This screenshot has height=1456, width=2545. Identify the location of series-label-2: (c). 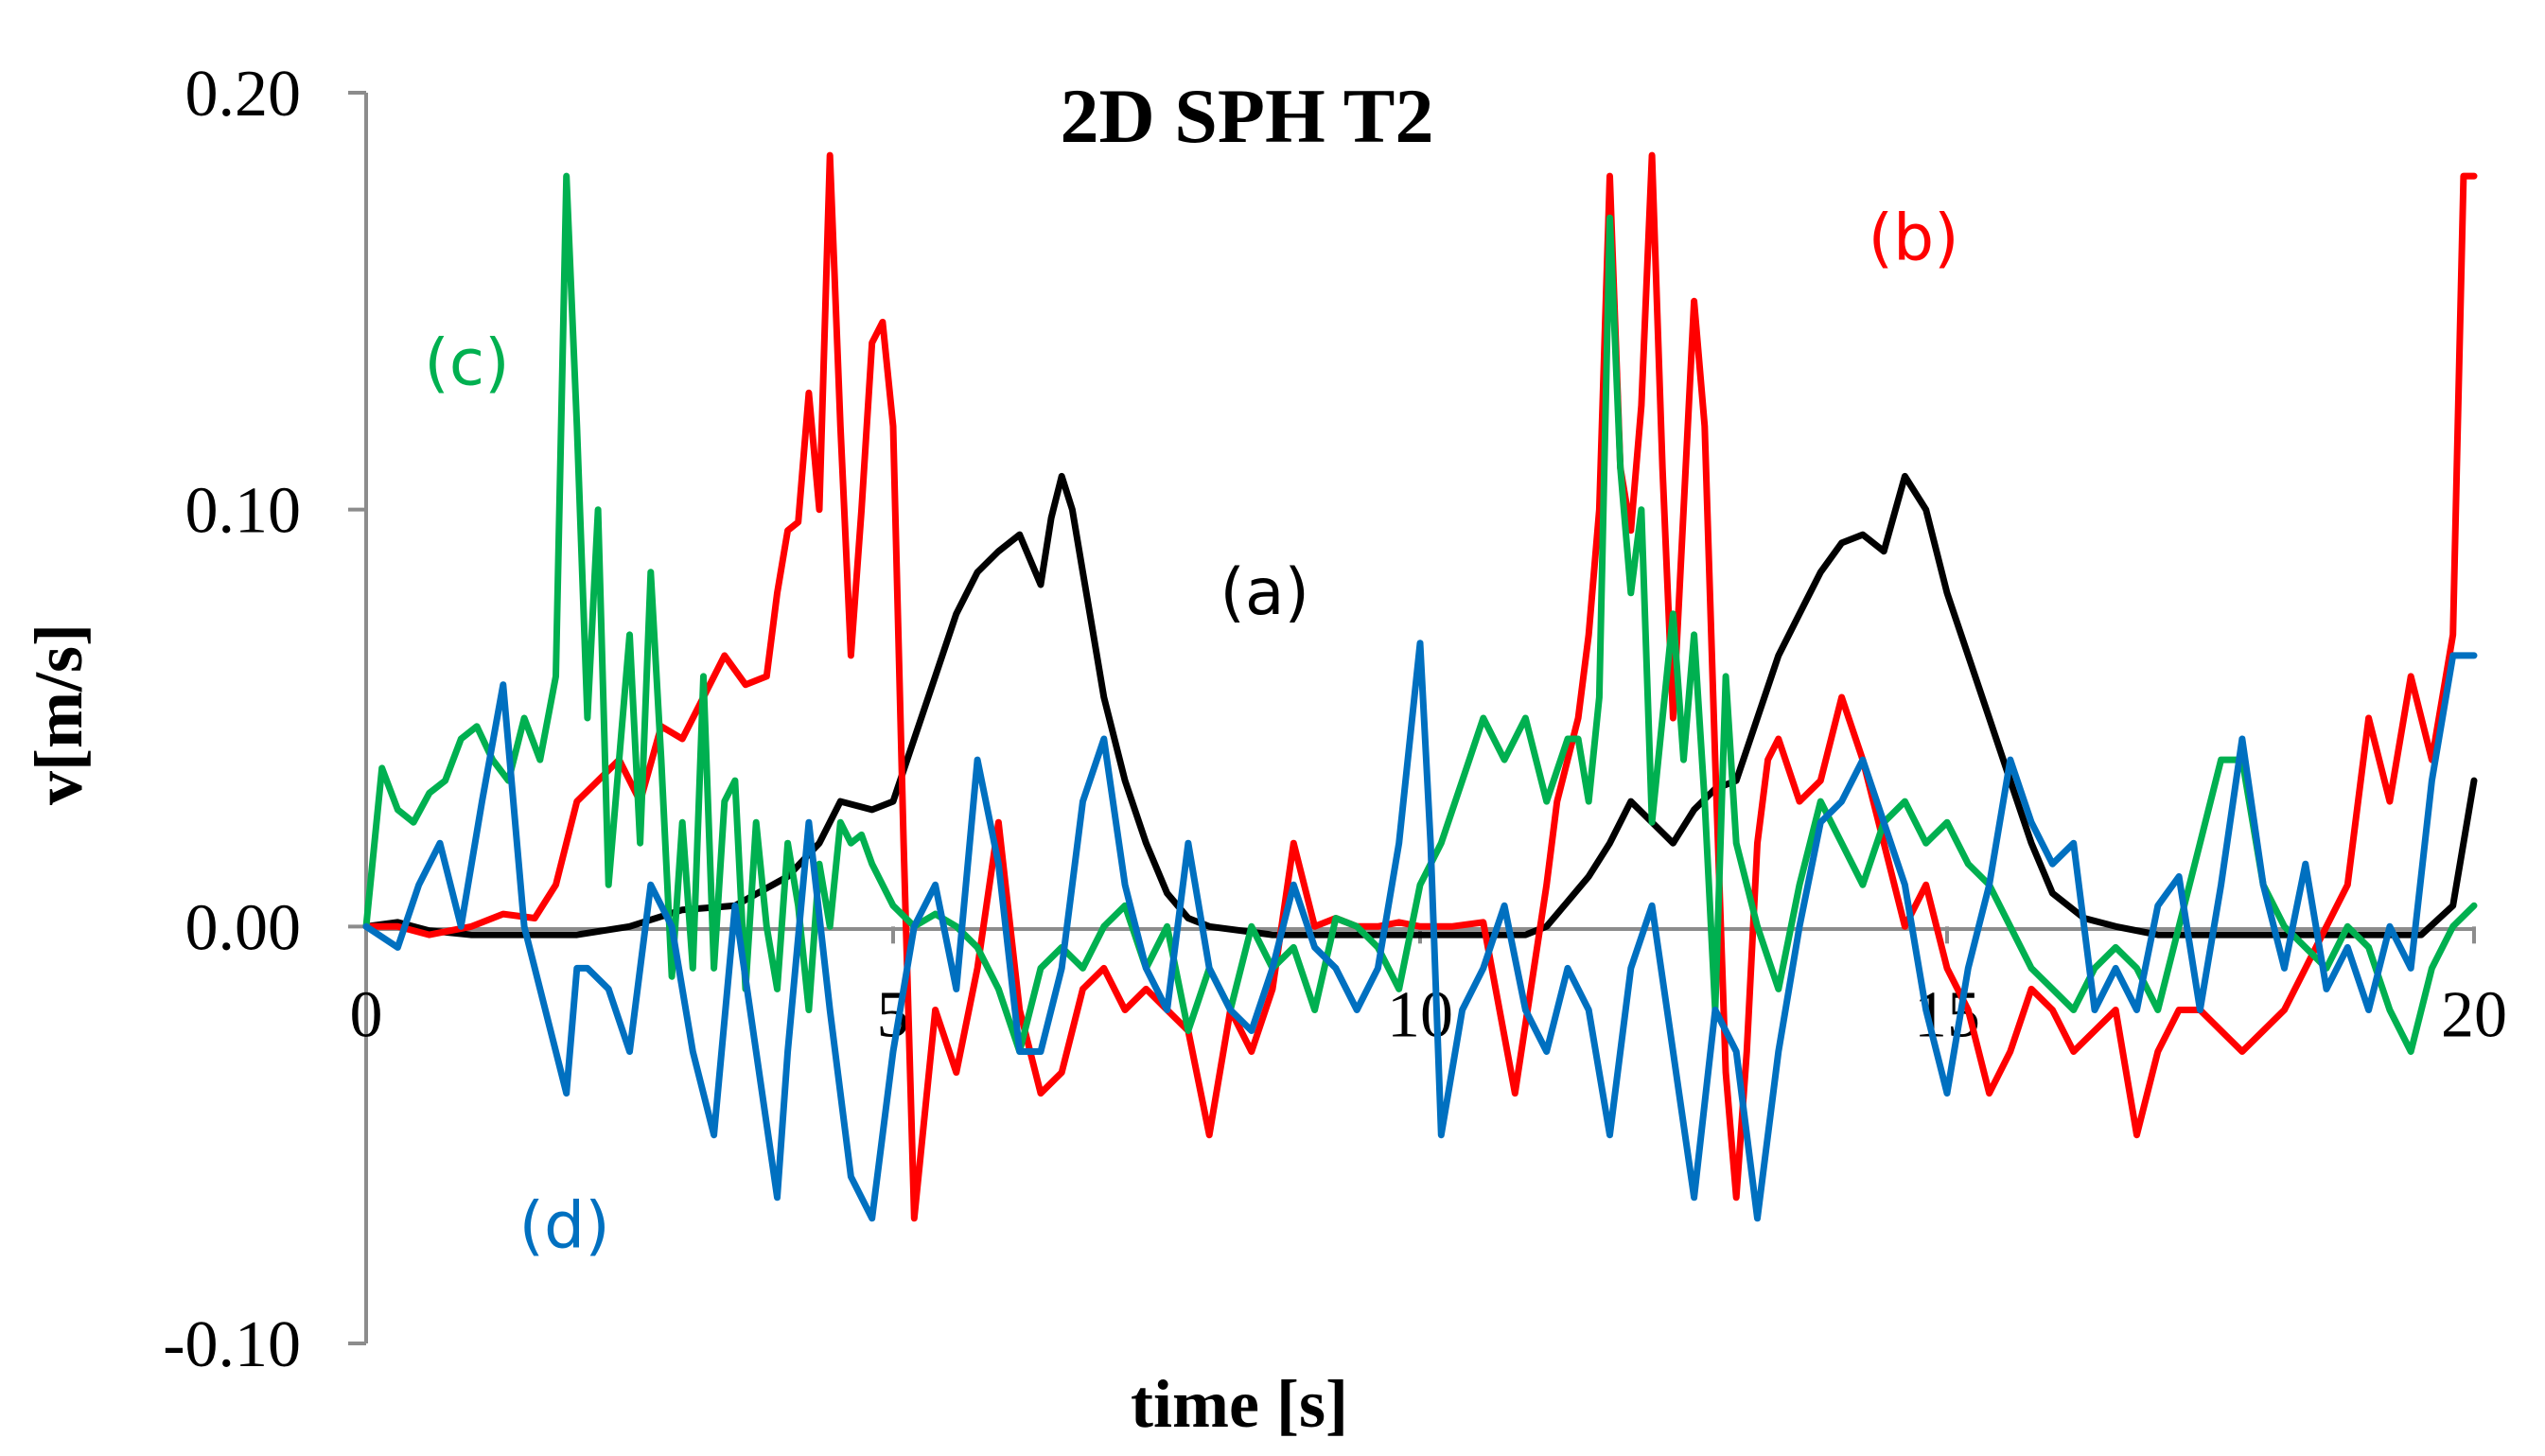
(466, 362).